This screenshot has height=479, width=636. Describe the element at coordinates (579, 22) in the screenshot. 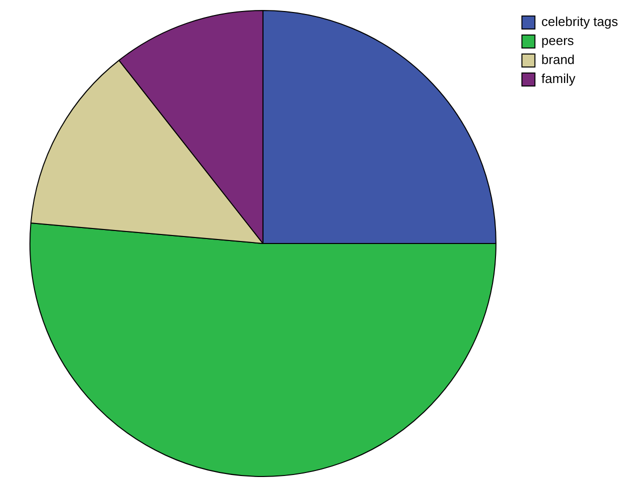

I see `legend-label: celebrity tags` at that location.